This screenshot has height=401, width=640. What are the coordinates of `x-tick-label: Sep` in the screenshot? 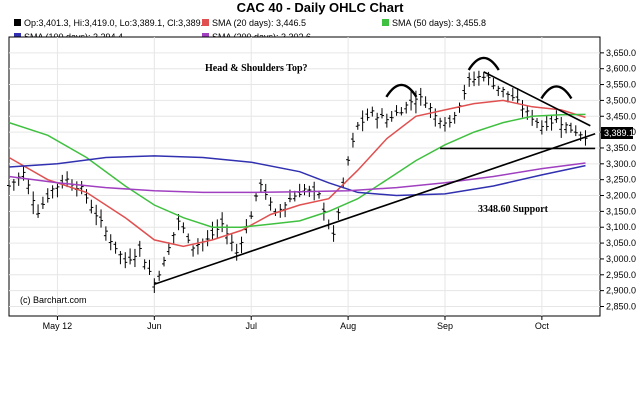 It's located at (445, 326).